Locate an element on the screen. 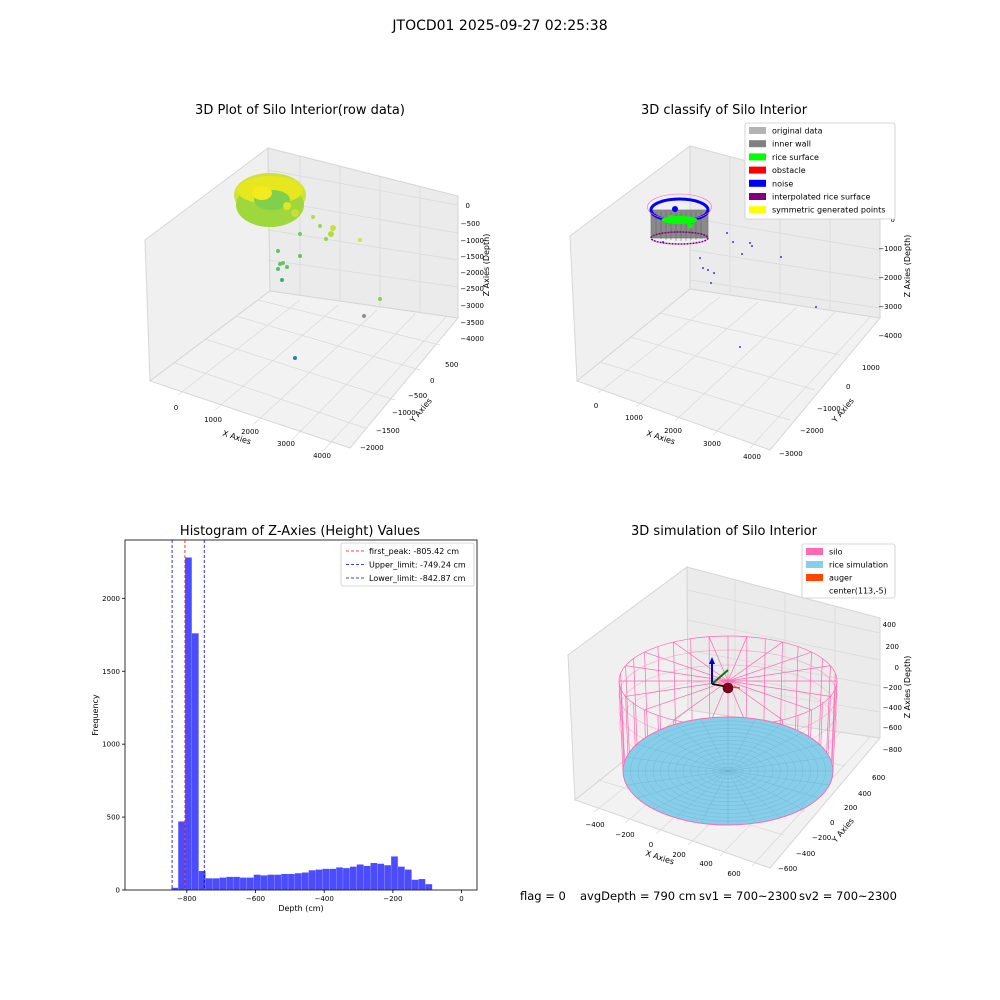 Image resolution: width=1000 pixels, height=1000 pixels. raw-ztick-6: −3000 is located at coordinates (472, 306).